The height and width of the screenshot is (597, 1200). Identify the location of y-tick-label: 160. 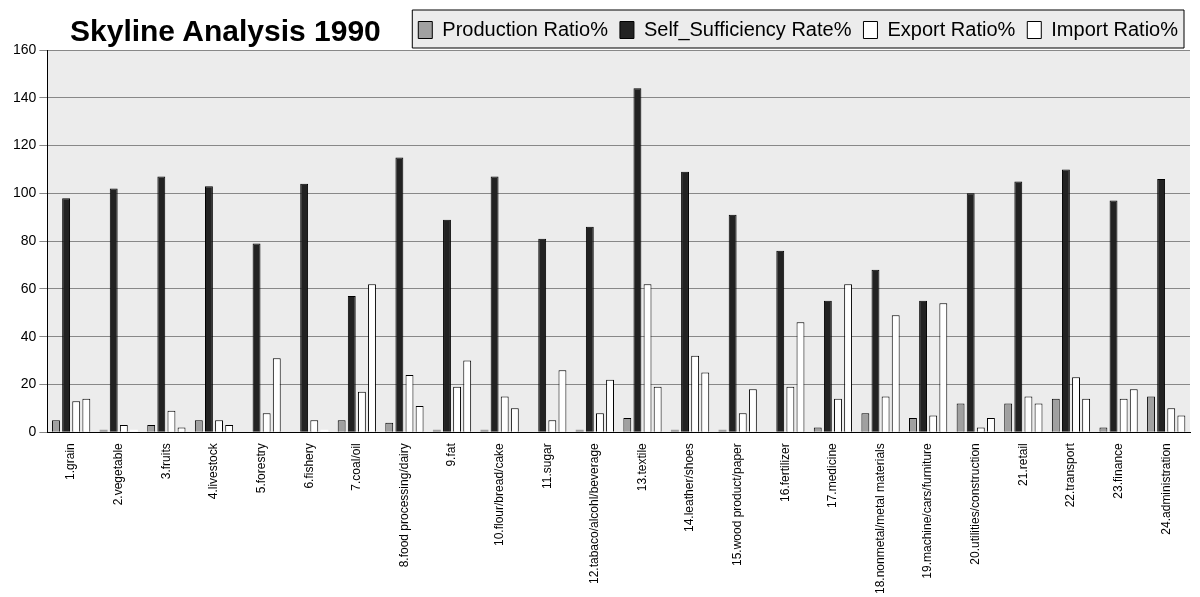
(25, 48).